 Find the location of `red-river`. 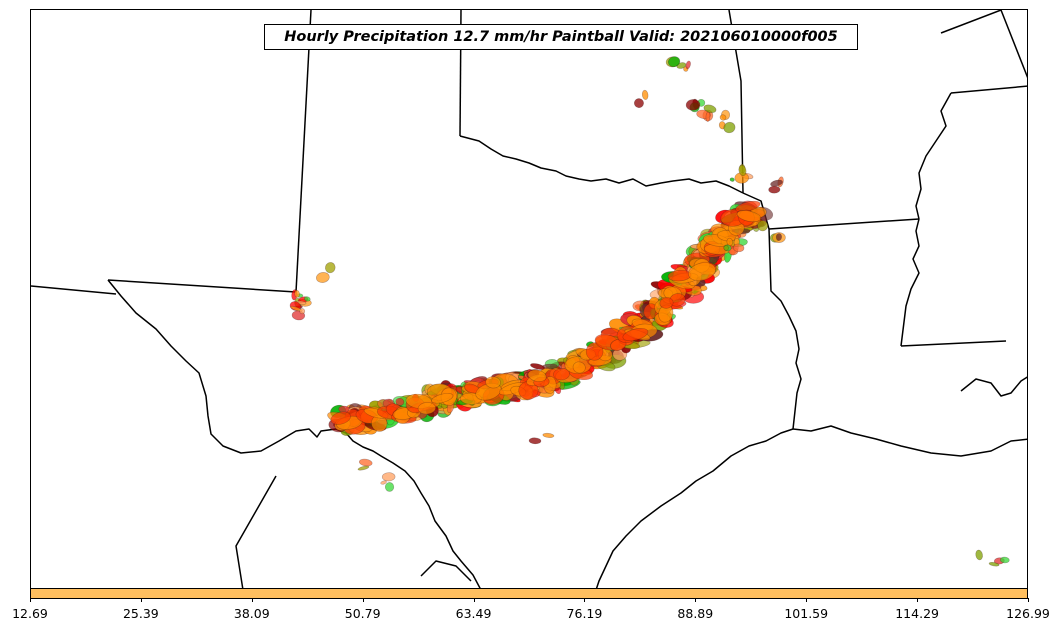

red-river is located at coordinates (601, 164).